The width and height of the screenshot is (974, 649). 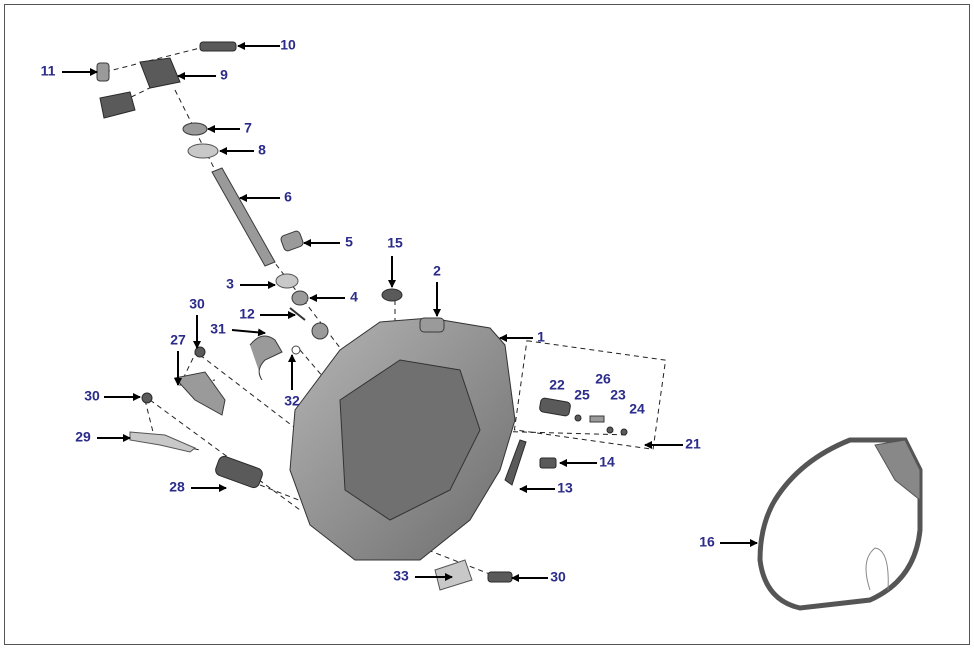 I want to click on callout-label: 10, so click(x=288, y=45).